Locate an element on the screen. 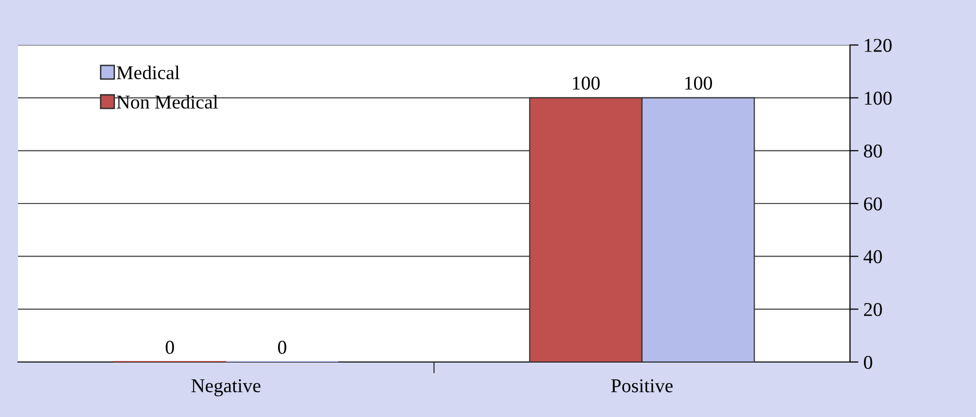 This screenshot has width=976, height=417. y-tick-label: 60 is located at coordinates (873, 203).